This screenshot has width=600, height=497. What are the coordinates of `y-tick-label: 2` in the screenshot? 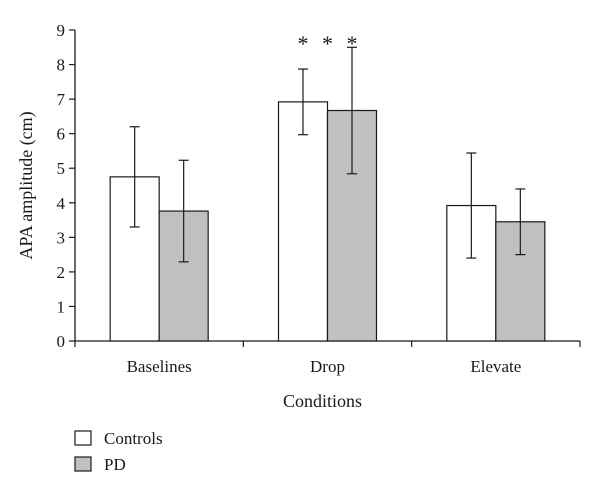 It's located at (61, 272).